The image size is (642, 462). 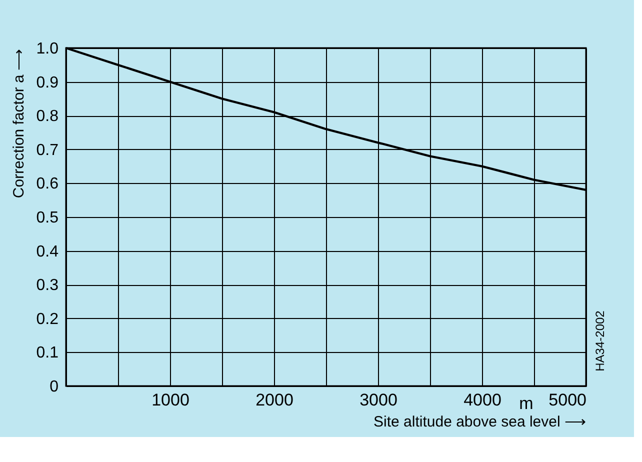 What do you see at coordinates (600, 341) in the screenshot?
I see `text: HA34-2002` at bounding box center [600, 341].